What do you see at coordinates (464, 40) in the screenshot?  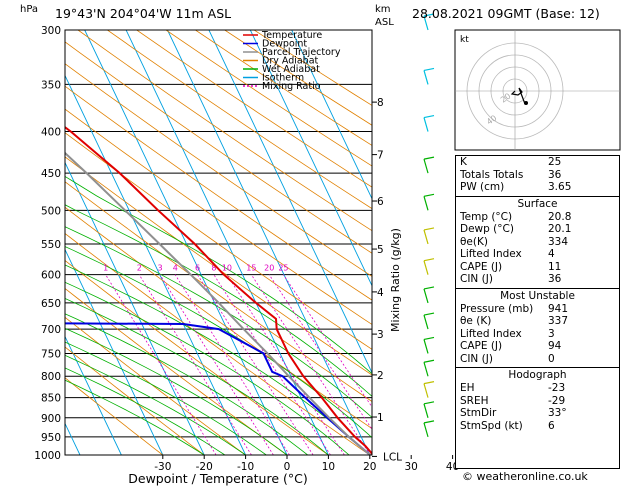 I see `hodograph-kt-label: kt` at bounding box center [464, 40].